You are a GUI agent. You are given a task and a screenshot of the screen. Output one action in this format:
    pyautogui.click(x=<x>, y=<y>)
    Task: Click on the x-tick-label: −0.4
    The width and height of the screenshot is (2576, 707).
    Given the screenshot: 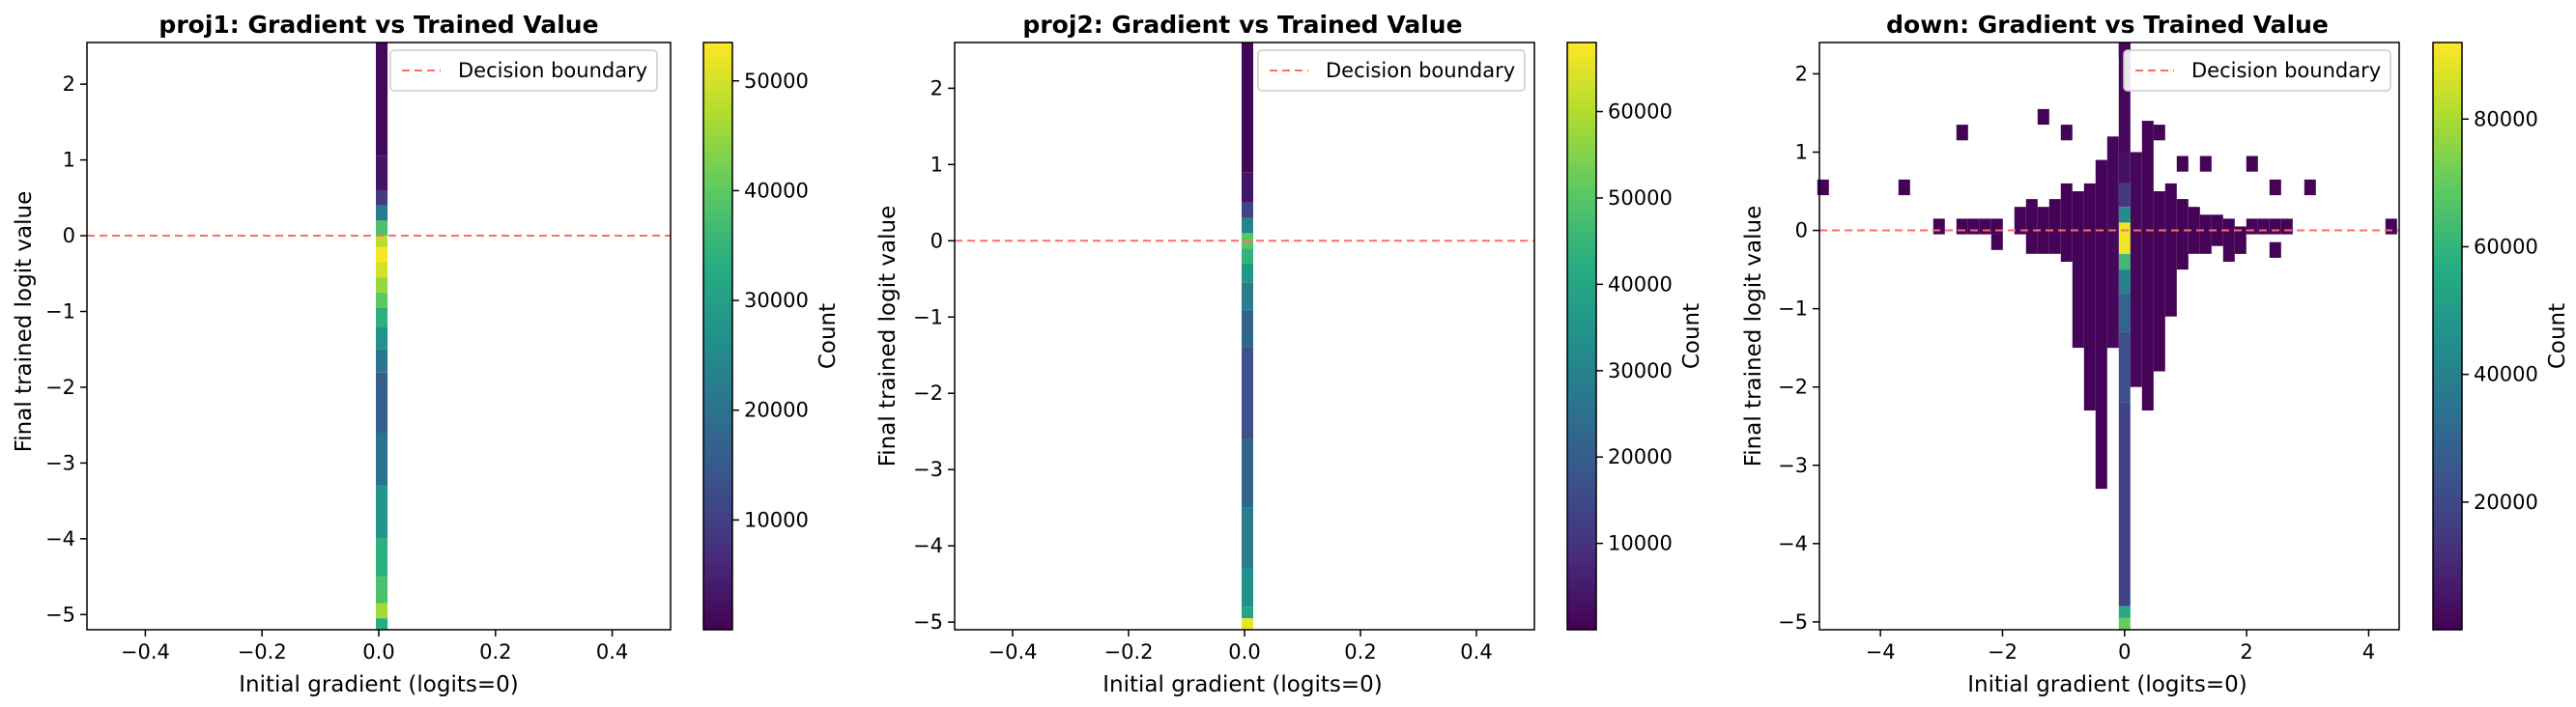 What is the action you would take?
    pyautogui.click(x=145, y=652)
    